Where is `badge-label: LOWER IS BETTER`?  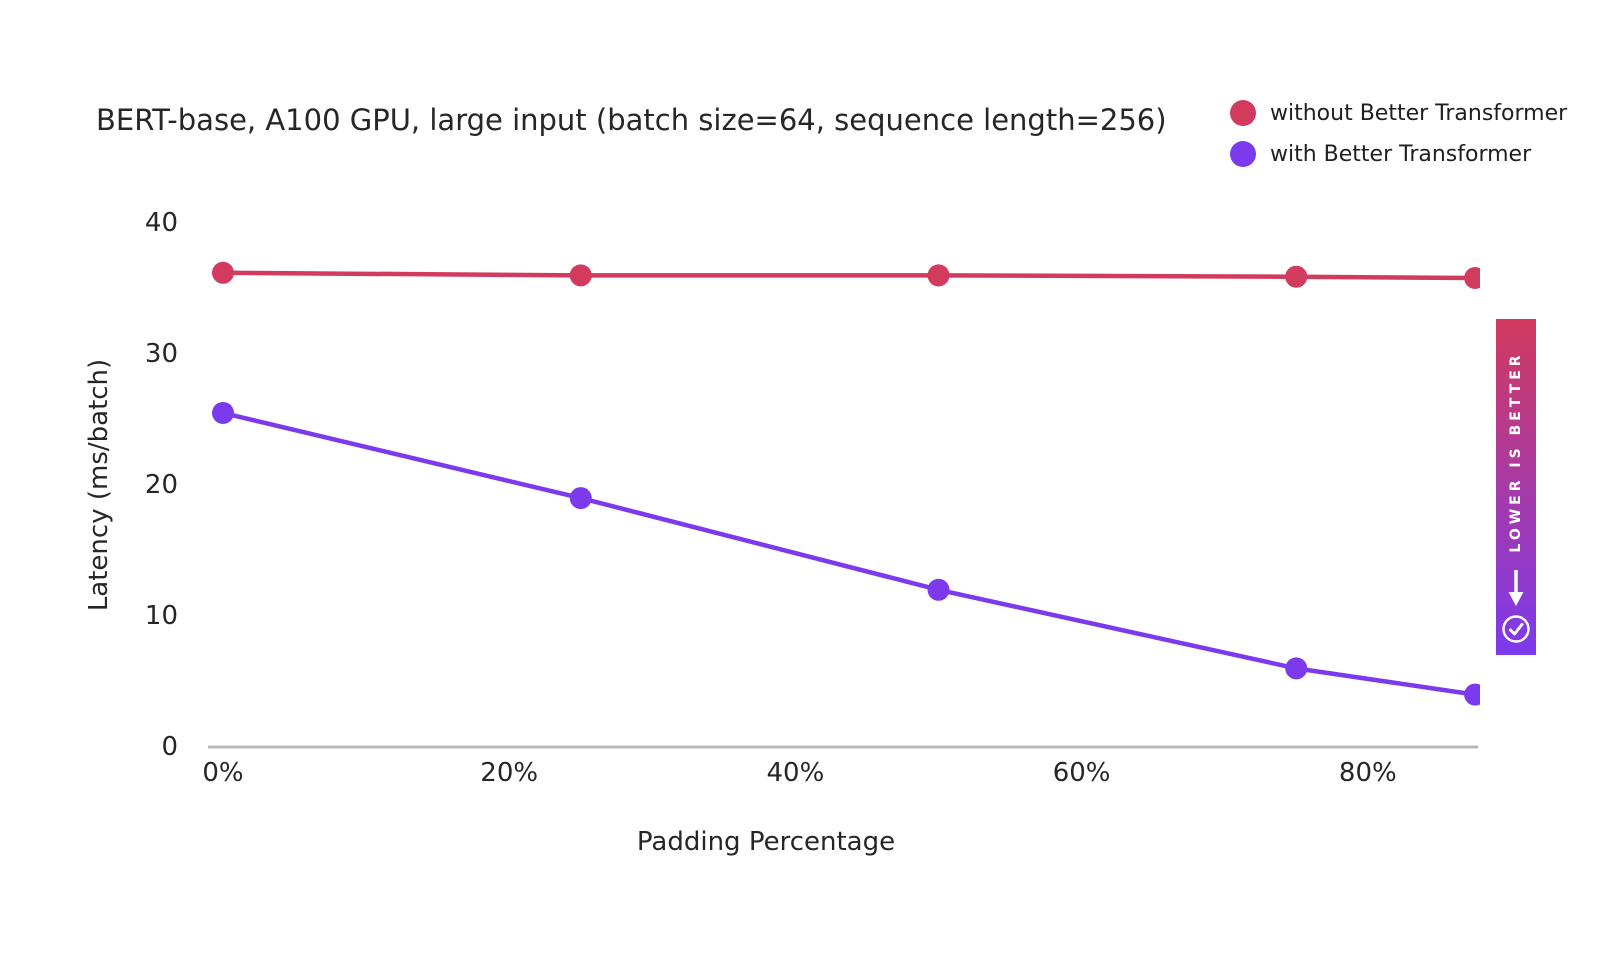 badge-label: LOWER IS BETTER is located at coordinates (1516, 452).